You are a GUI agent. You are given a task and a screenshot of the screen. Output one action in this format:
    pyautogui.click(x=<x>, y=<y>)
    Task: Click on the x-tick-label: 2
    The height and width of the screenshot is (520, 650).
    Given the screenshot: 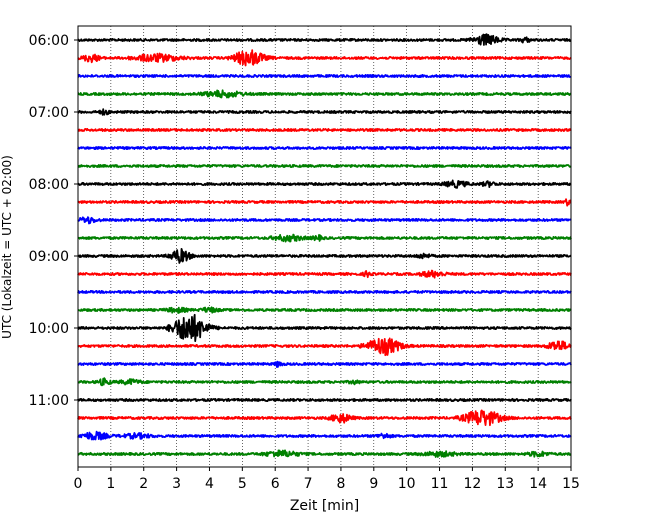 What is the action you would take?
    pyautogui.click(x=143, y=484)
    